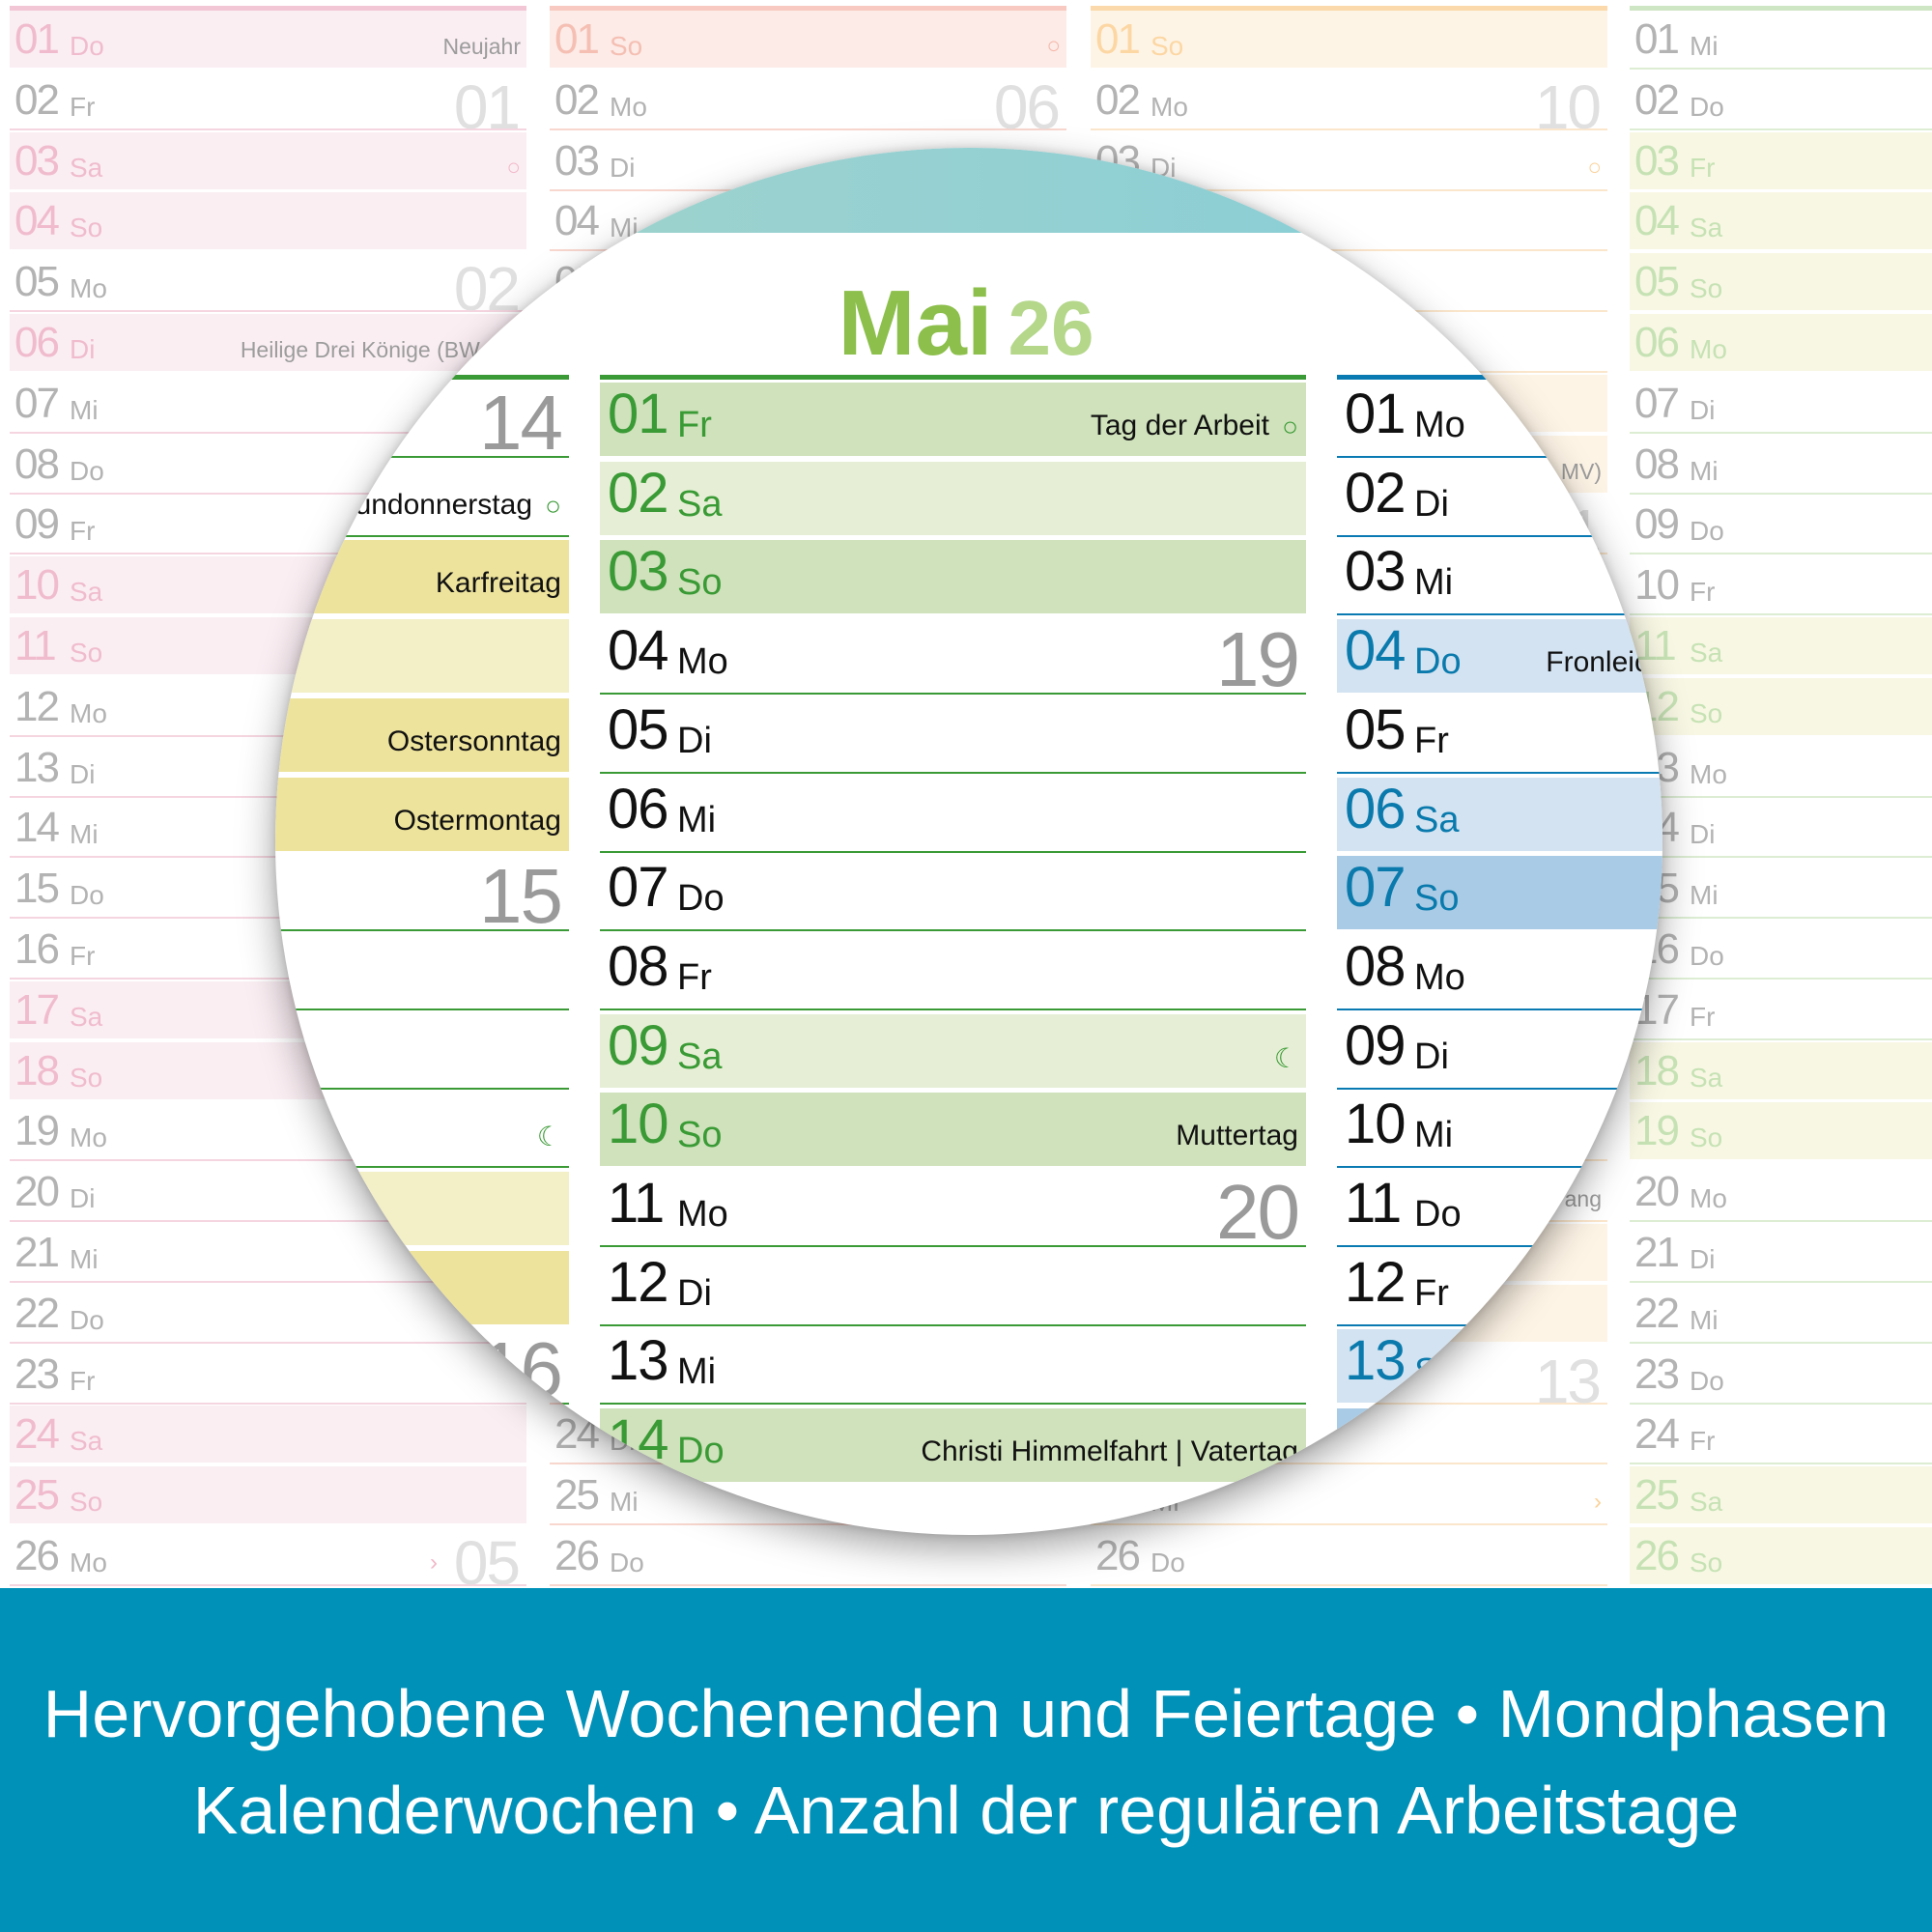 This screenshot has width=1932, height=1932. Describe the element at coordinates (1781, 100) in the screenshot. I see `day-row: 02 Do` at that location.